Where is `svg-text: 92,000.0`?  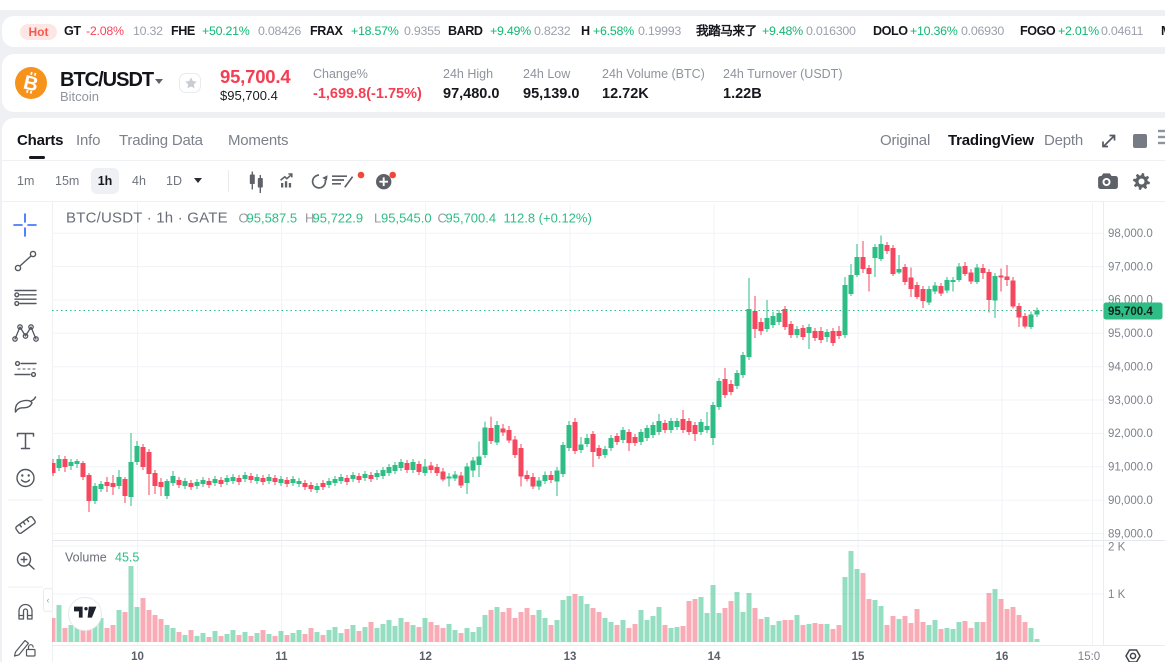 svg-text: 92,000.0 is located at coordinates (1130, 434).